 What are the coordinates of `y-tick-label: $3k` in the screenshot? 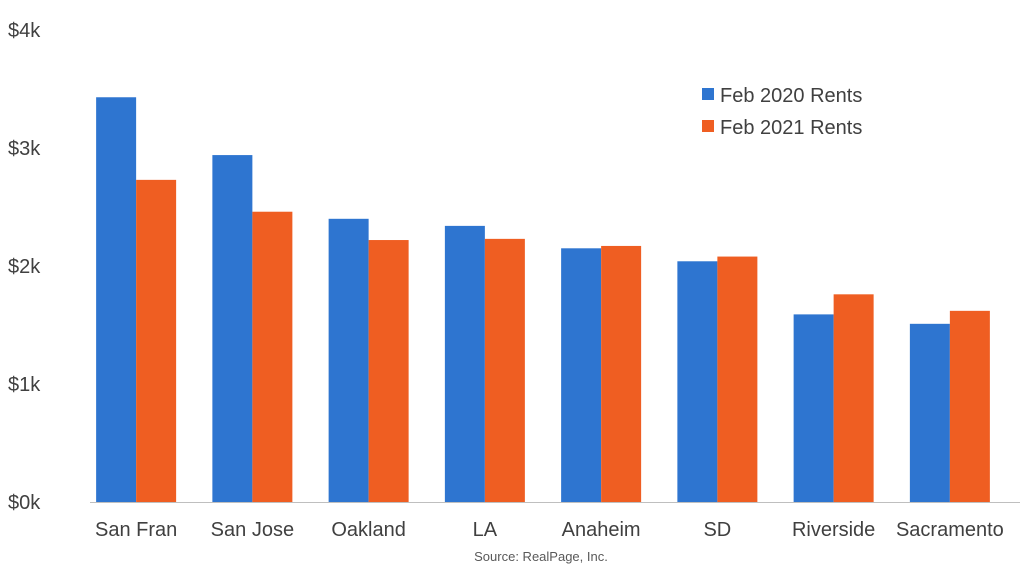 It's located at (24, 149).